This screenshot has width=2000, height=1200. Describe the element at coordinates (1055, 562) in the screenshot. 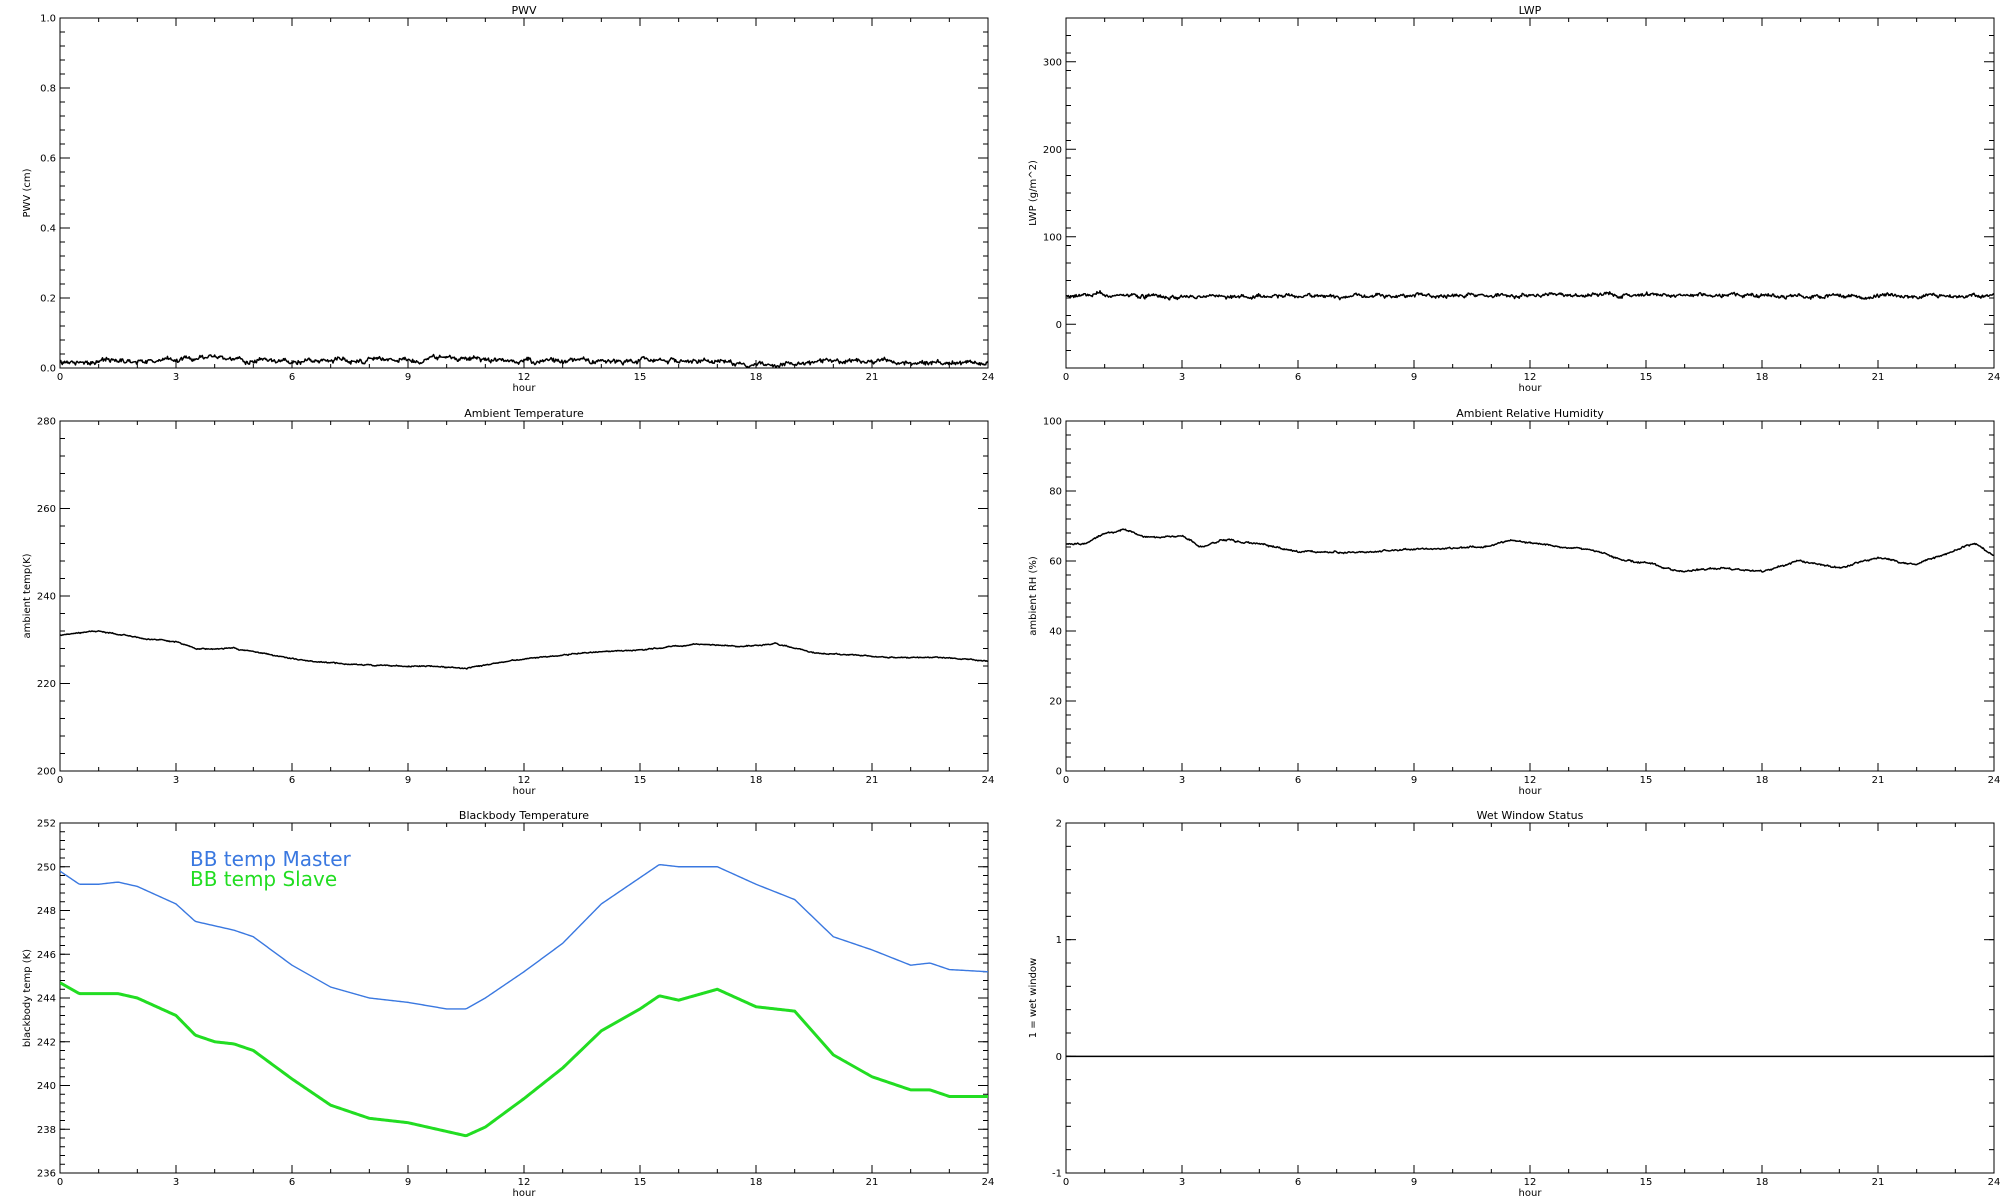

I see `y-tick-label: 60` at that location.